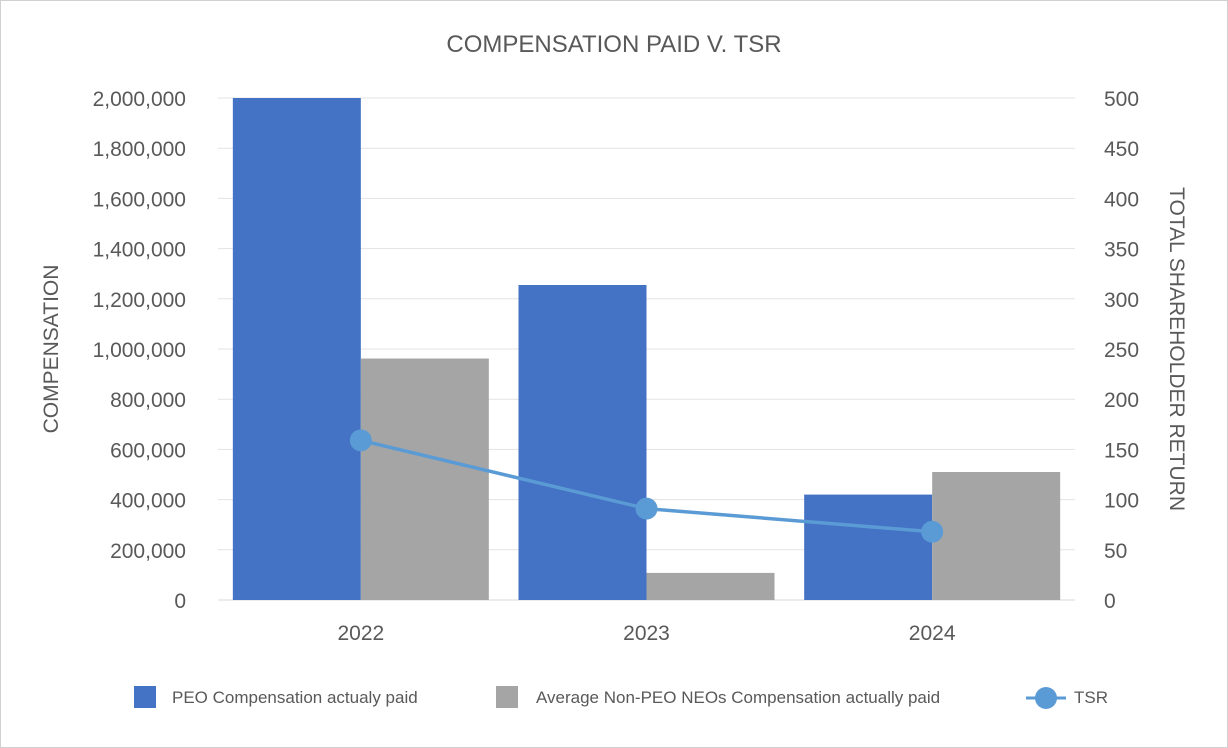 The width and height of the screenshot is (1228, 748). I want to click on tsr-line, so click(646, 486).